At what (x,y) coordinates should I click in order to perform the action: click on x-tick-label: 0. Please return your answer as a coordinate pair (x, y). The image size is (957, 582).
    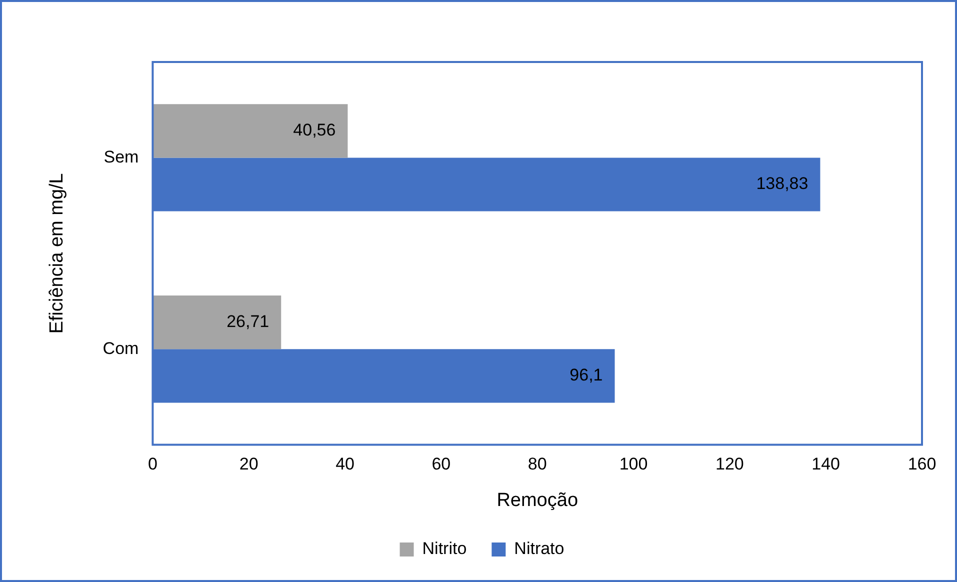
    Looking at the image, I should click on (153, 464).